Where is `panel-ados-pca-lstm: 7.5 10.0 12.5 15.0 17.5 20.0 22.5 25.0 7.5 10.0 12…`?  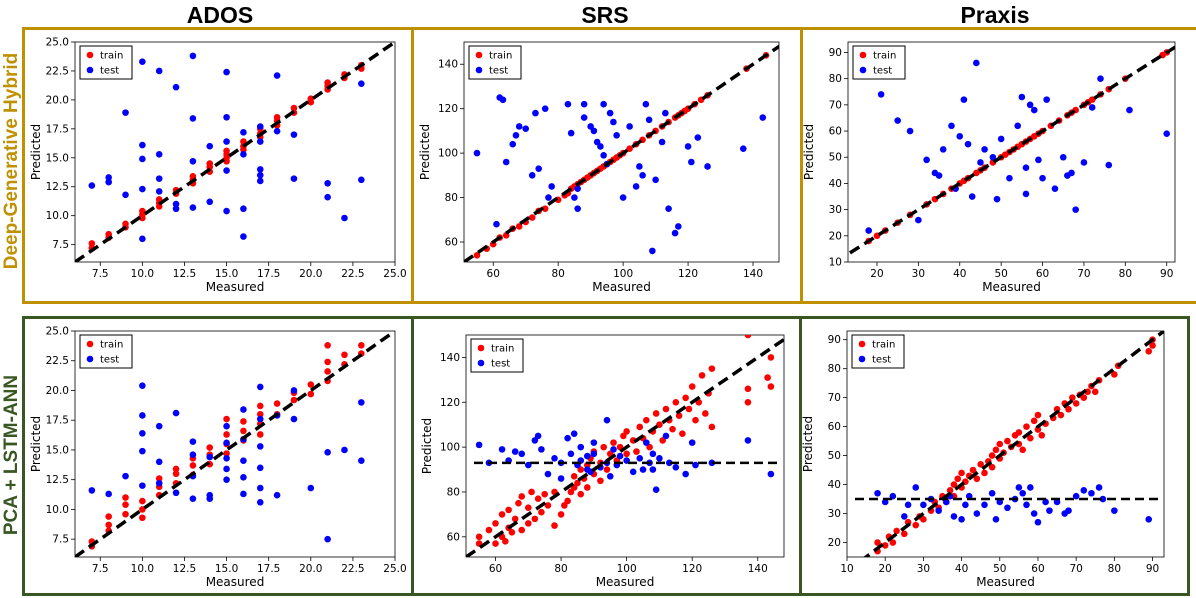
panel-ados-pca-lstm: 7.5 10.0 12.5 15.0 17.5 20.0 22.5 25.0 7.5 10.0 12… is located at coordinates (218, 456).